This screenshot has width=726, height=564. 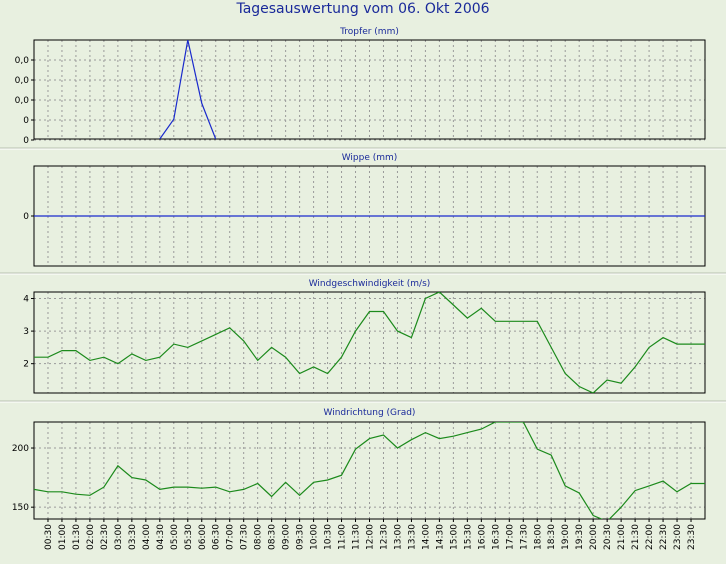 I want to click on panel-title-1: Tropfer (mm), so click(x=369, y=32).